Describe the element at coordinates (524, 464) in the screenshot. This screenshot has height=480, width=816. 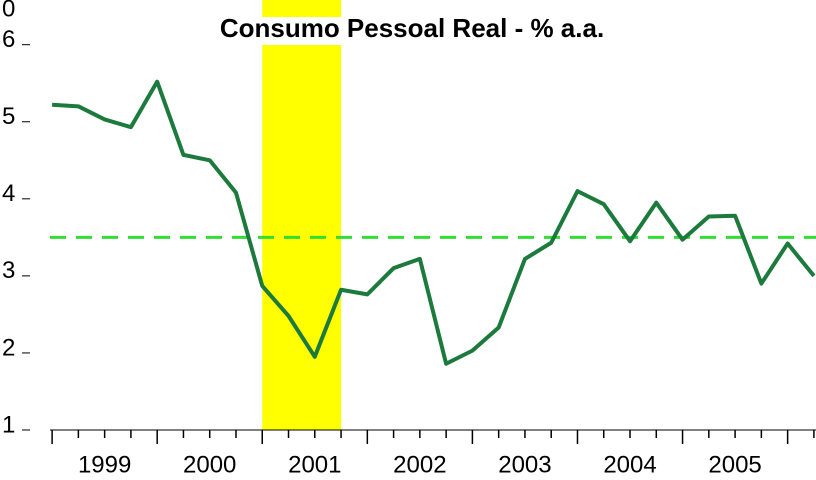
I see `x-tick-label: 2003` at that location.